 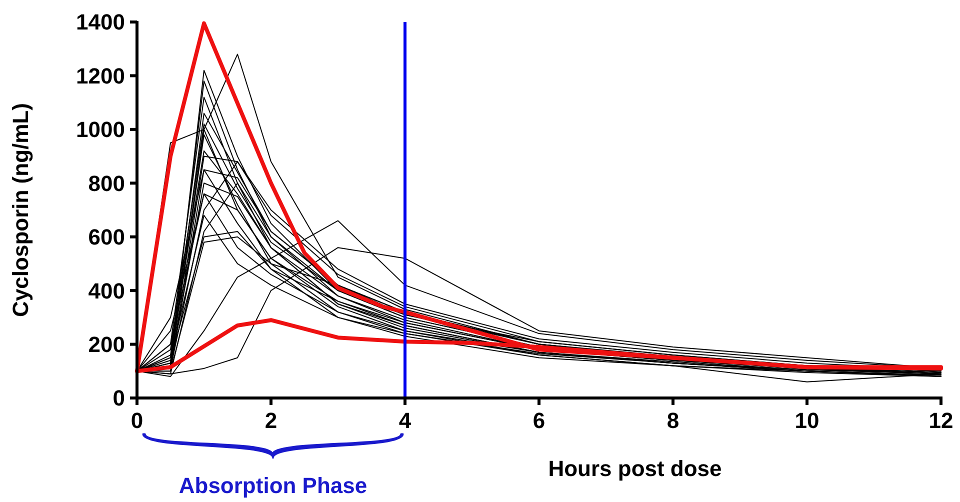 What do you see at coordinates (106, 237) in the screenshot?
I see `y-tick-label: 600` at bounding box center [106, 237].